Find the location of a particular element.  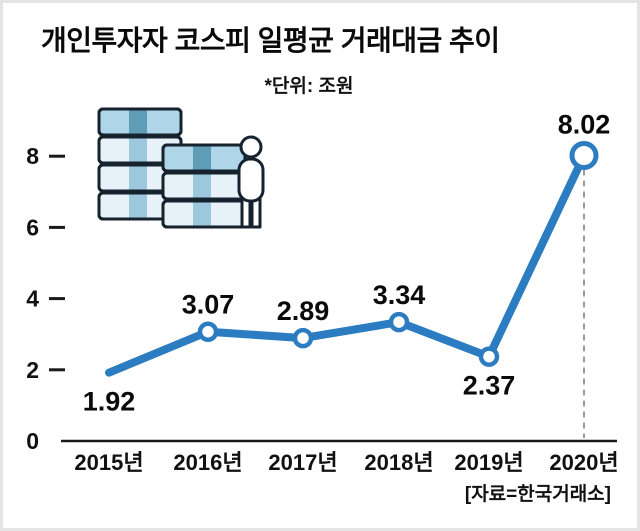

x-axis-label: 2015년 is located at coordinates (108, 462).